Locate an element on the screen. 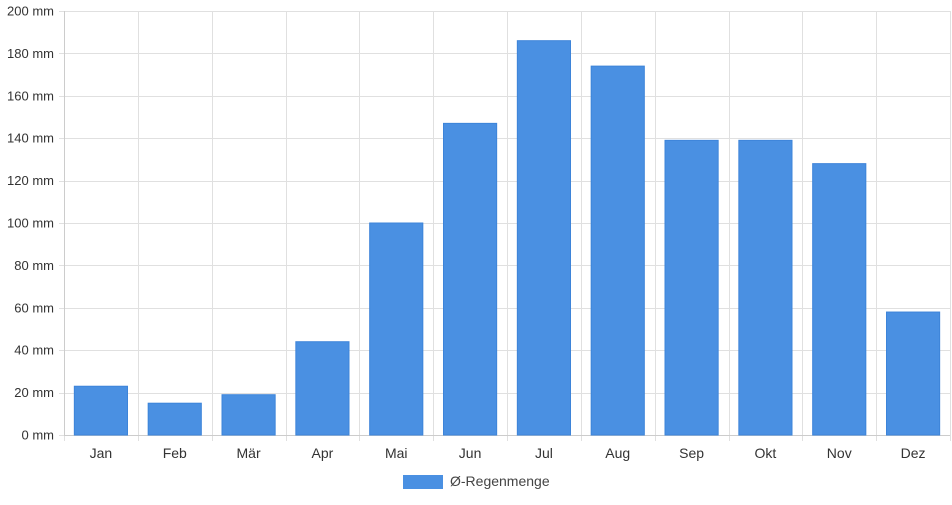  x-tick-label: Nov is located at coordinates (839, 453).